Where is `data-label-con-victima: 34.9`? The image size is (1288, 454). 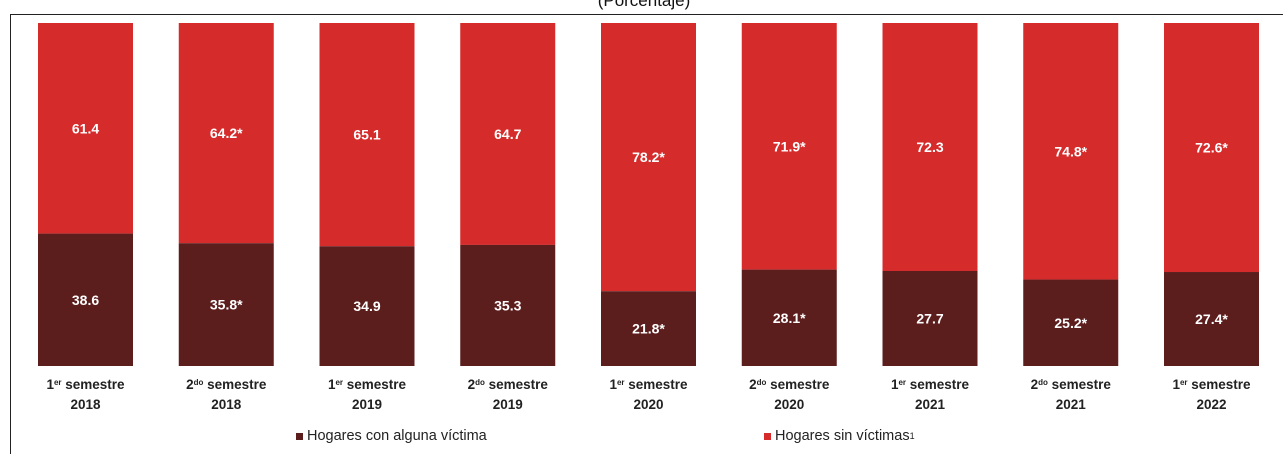 data-label-con-victima: 34.9 is located at coordinates (366, 306).